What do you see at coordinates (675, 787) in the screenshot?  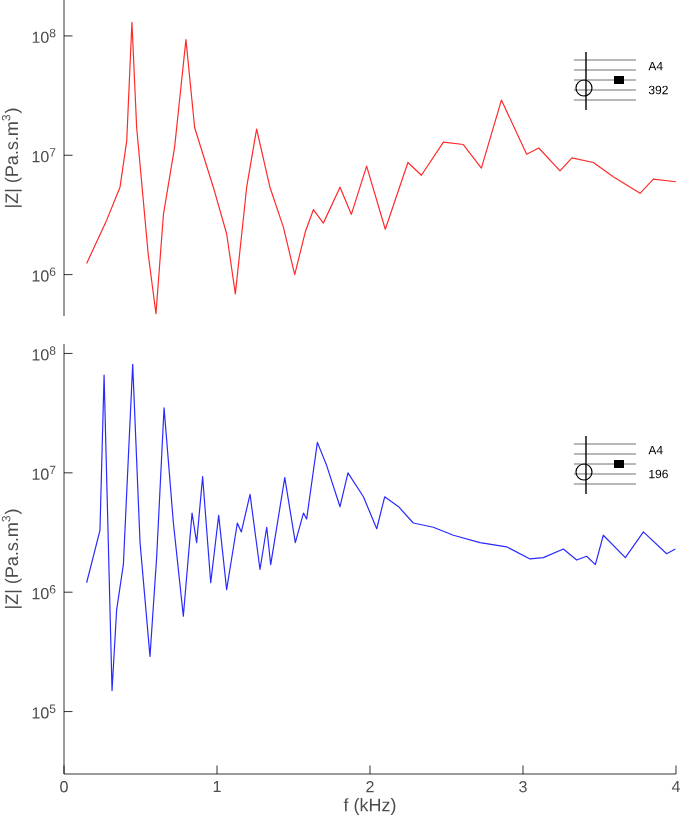 I see `x-tick-label: 4` at bounding box center [675, 787].